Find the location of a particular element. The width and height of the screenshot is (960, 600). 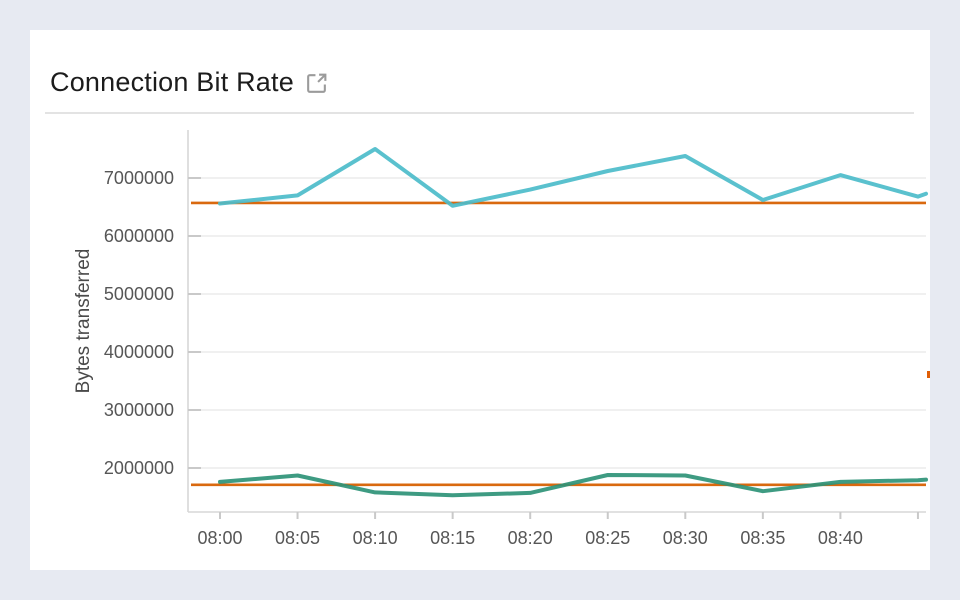

chart-title: Connection Bit Rate is located at coordinates (172, 82).